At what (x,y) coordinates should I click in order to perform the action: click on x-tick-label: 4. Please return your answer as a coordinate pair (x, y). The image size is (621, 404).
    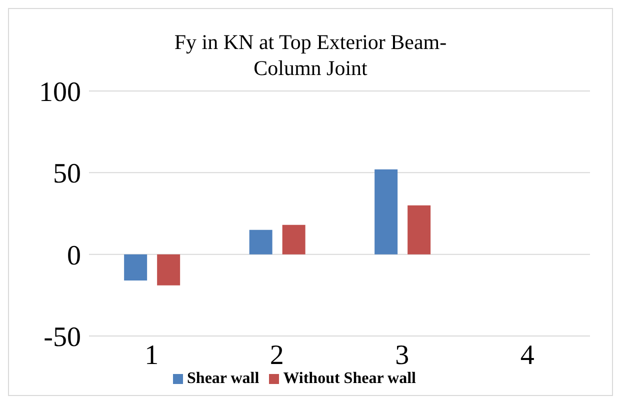
    Looking at the image, I should click on (527, 355).